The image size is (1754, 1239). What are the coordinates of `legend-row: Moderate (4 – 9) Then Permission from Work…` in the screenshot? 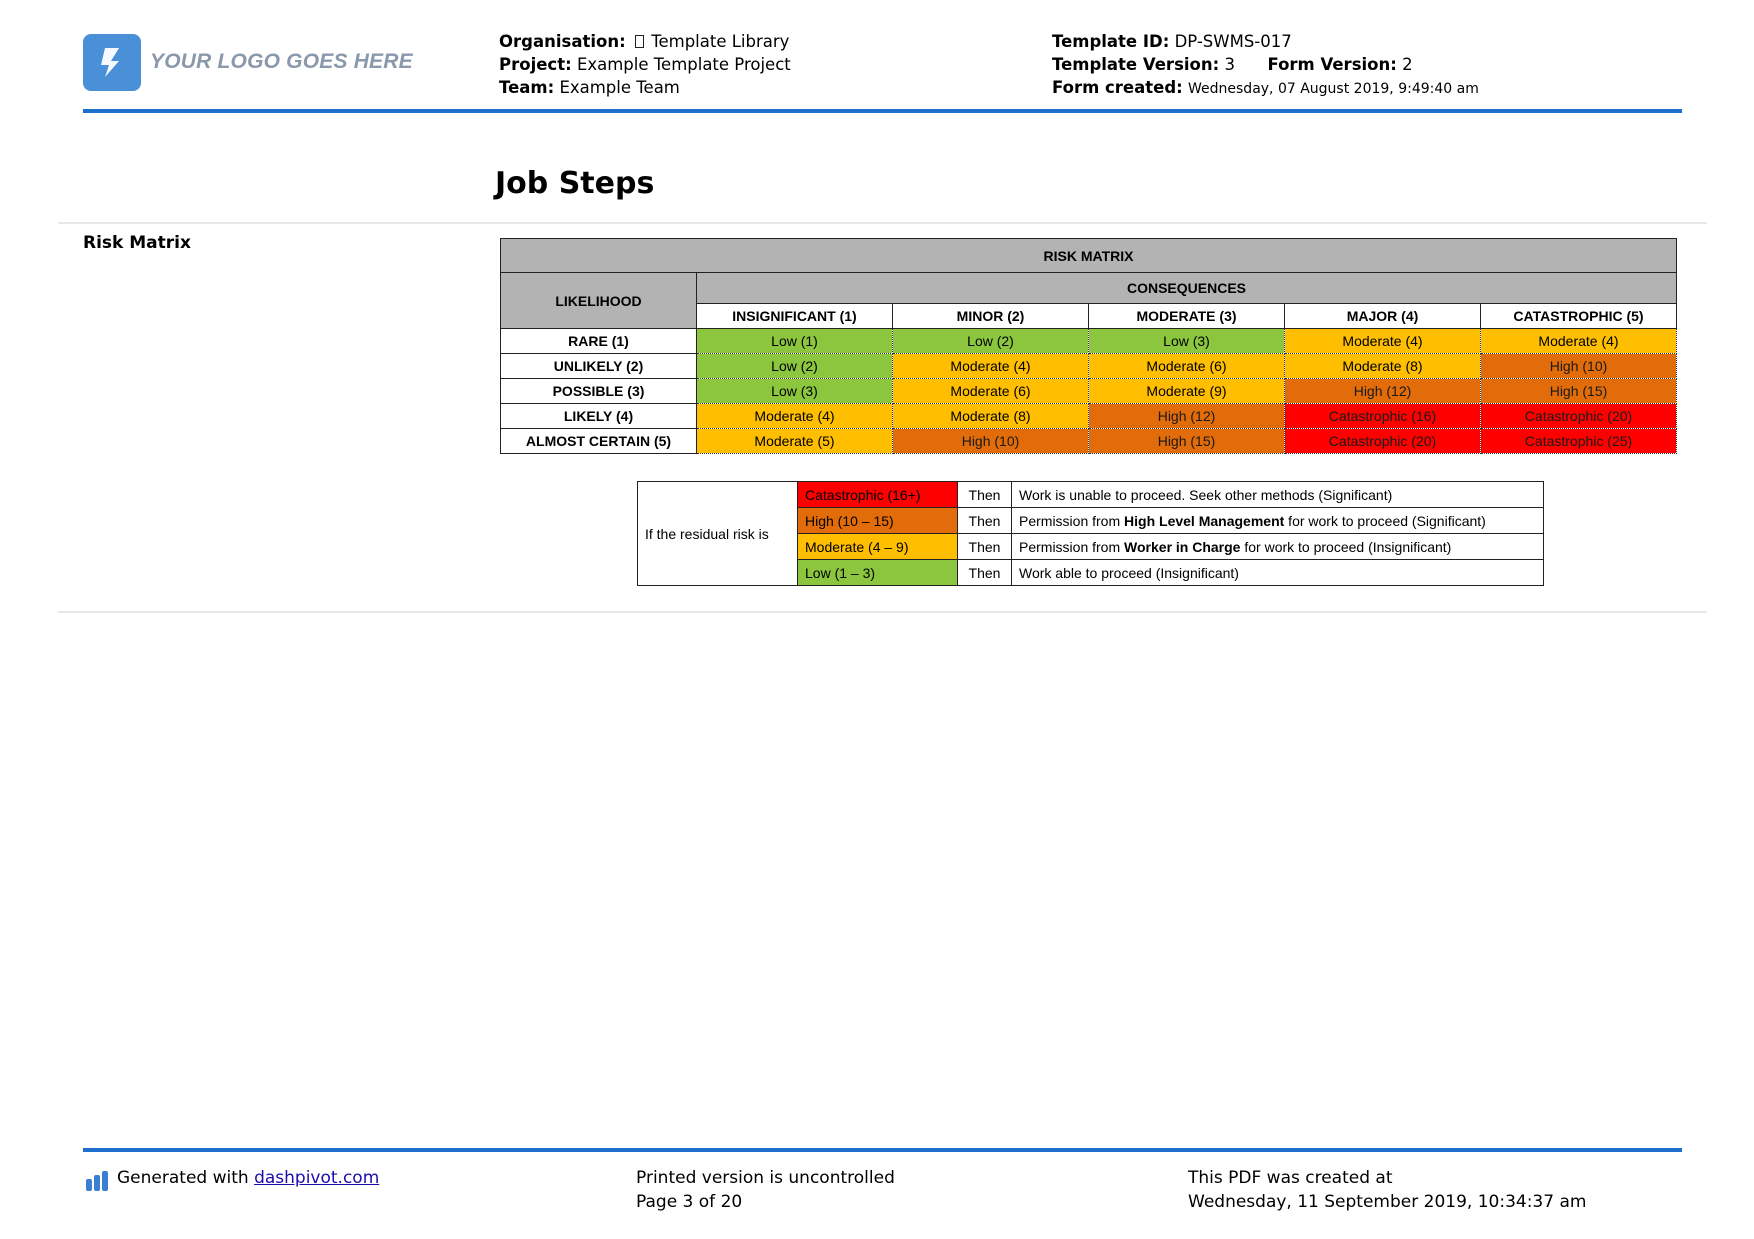 It's located at (1091, 546).